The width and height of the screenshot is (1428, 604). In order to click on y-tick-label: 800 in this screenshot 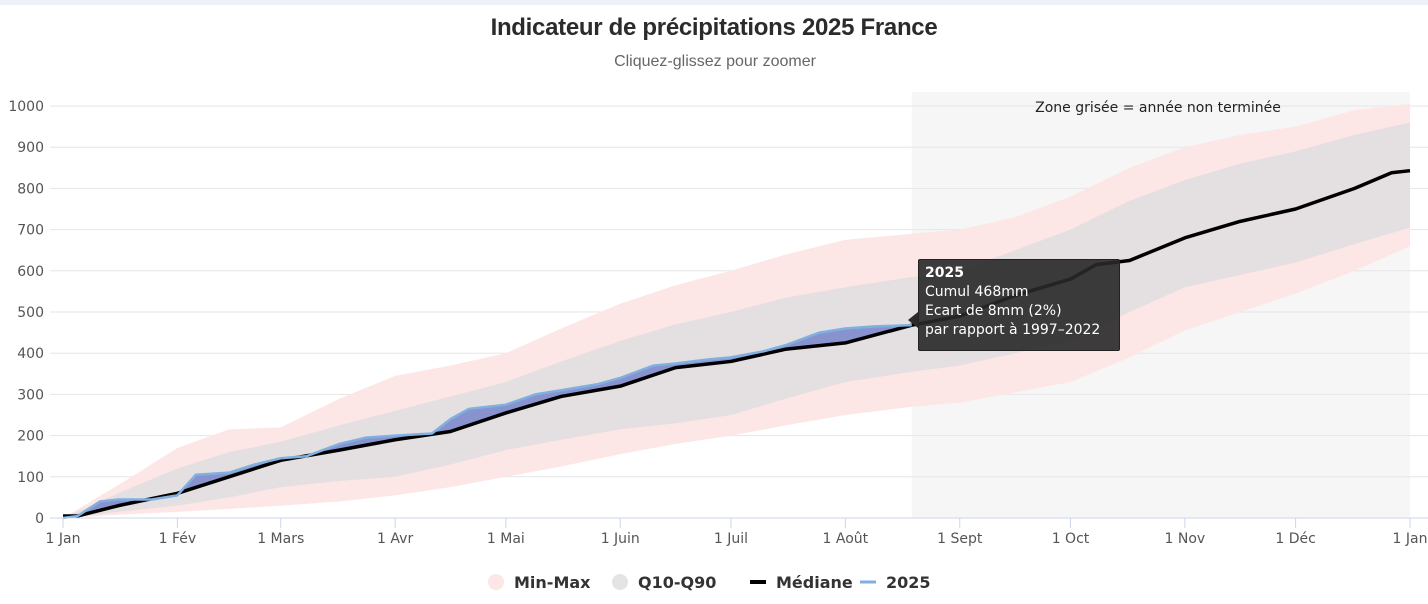, I will do `click(30, 189)`.